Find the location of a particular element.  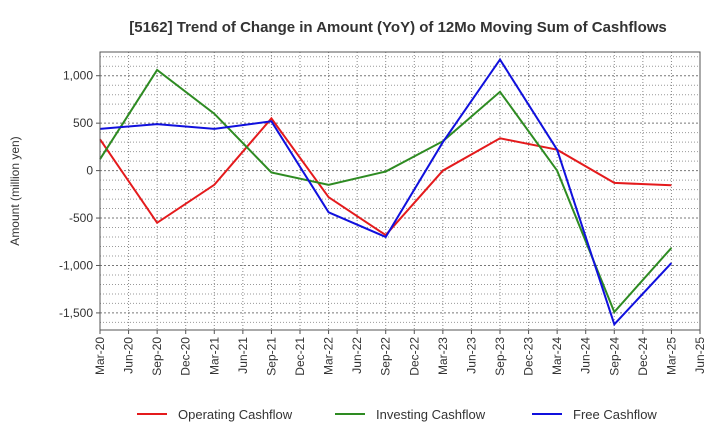

x-tick-label: Sep-23 is located at coordinates (500, 356).